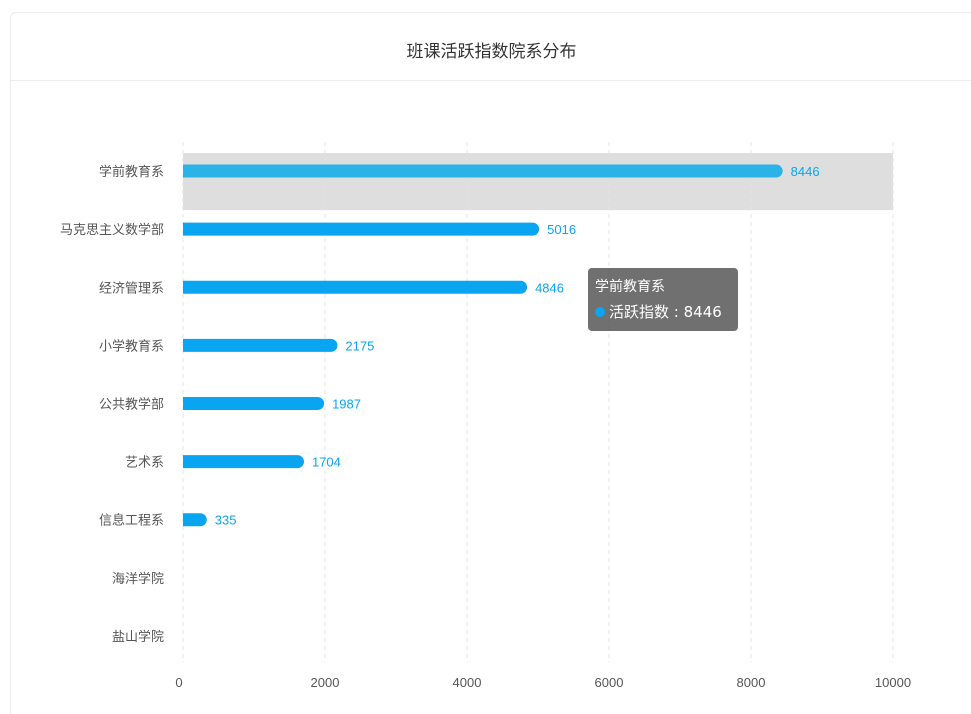 This screenshot has height=714, width=971. Describe the element at coordinates (538, 182) in the screenshot. I see `highlight-band` at that location.